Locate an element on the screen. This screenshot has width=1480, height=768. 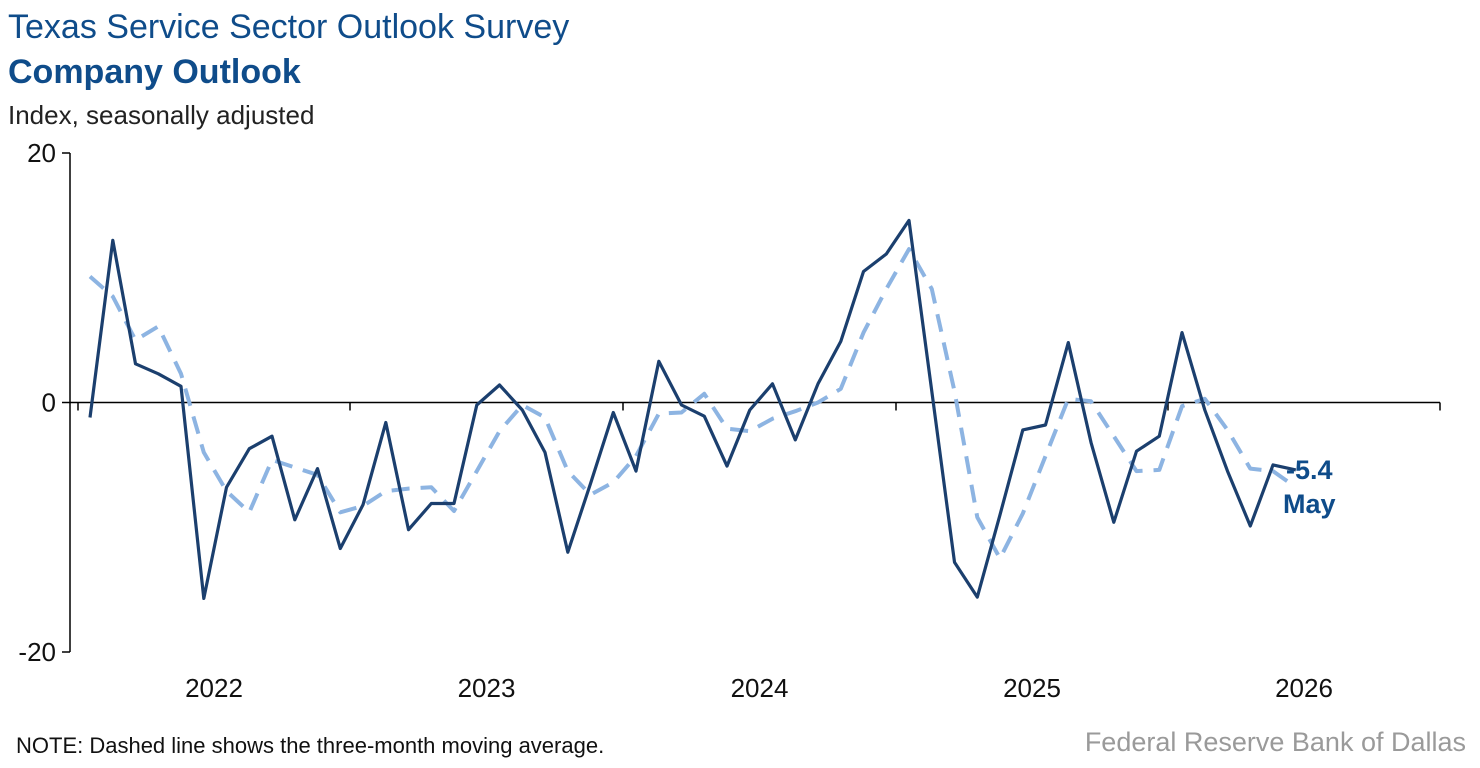
y-tick-label: 0 is located at coordinates (49, 403).